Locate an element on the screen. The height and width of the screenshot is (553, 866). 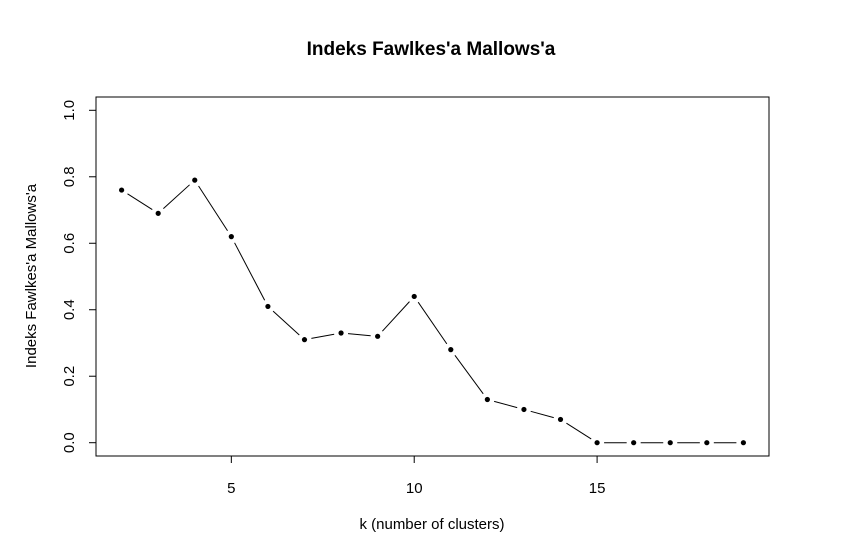
y-tick-label: 0.0 is located at coordinates (69, 442).